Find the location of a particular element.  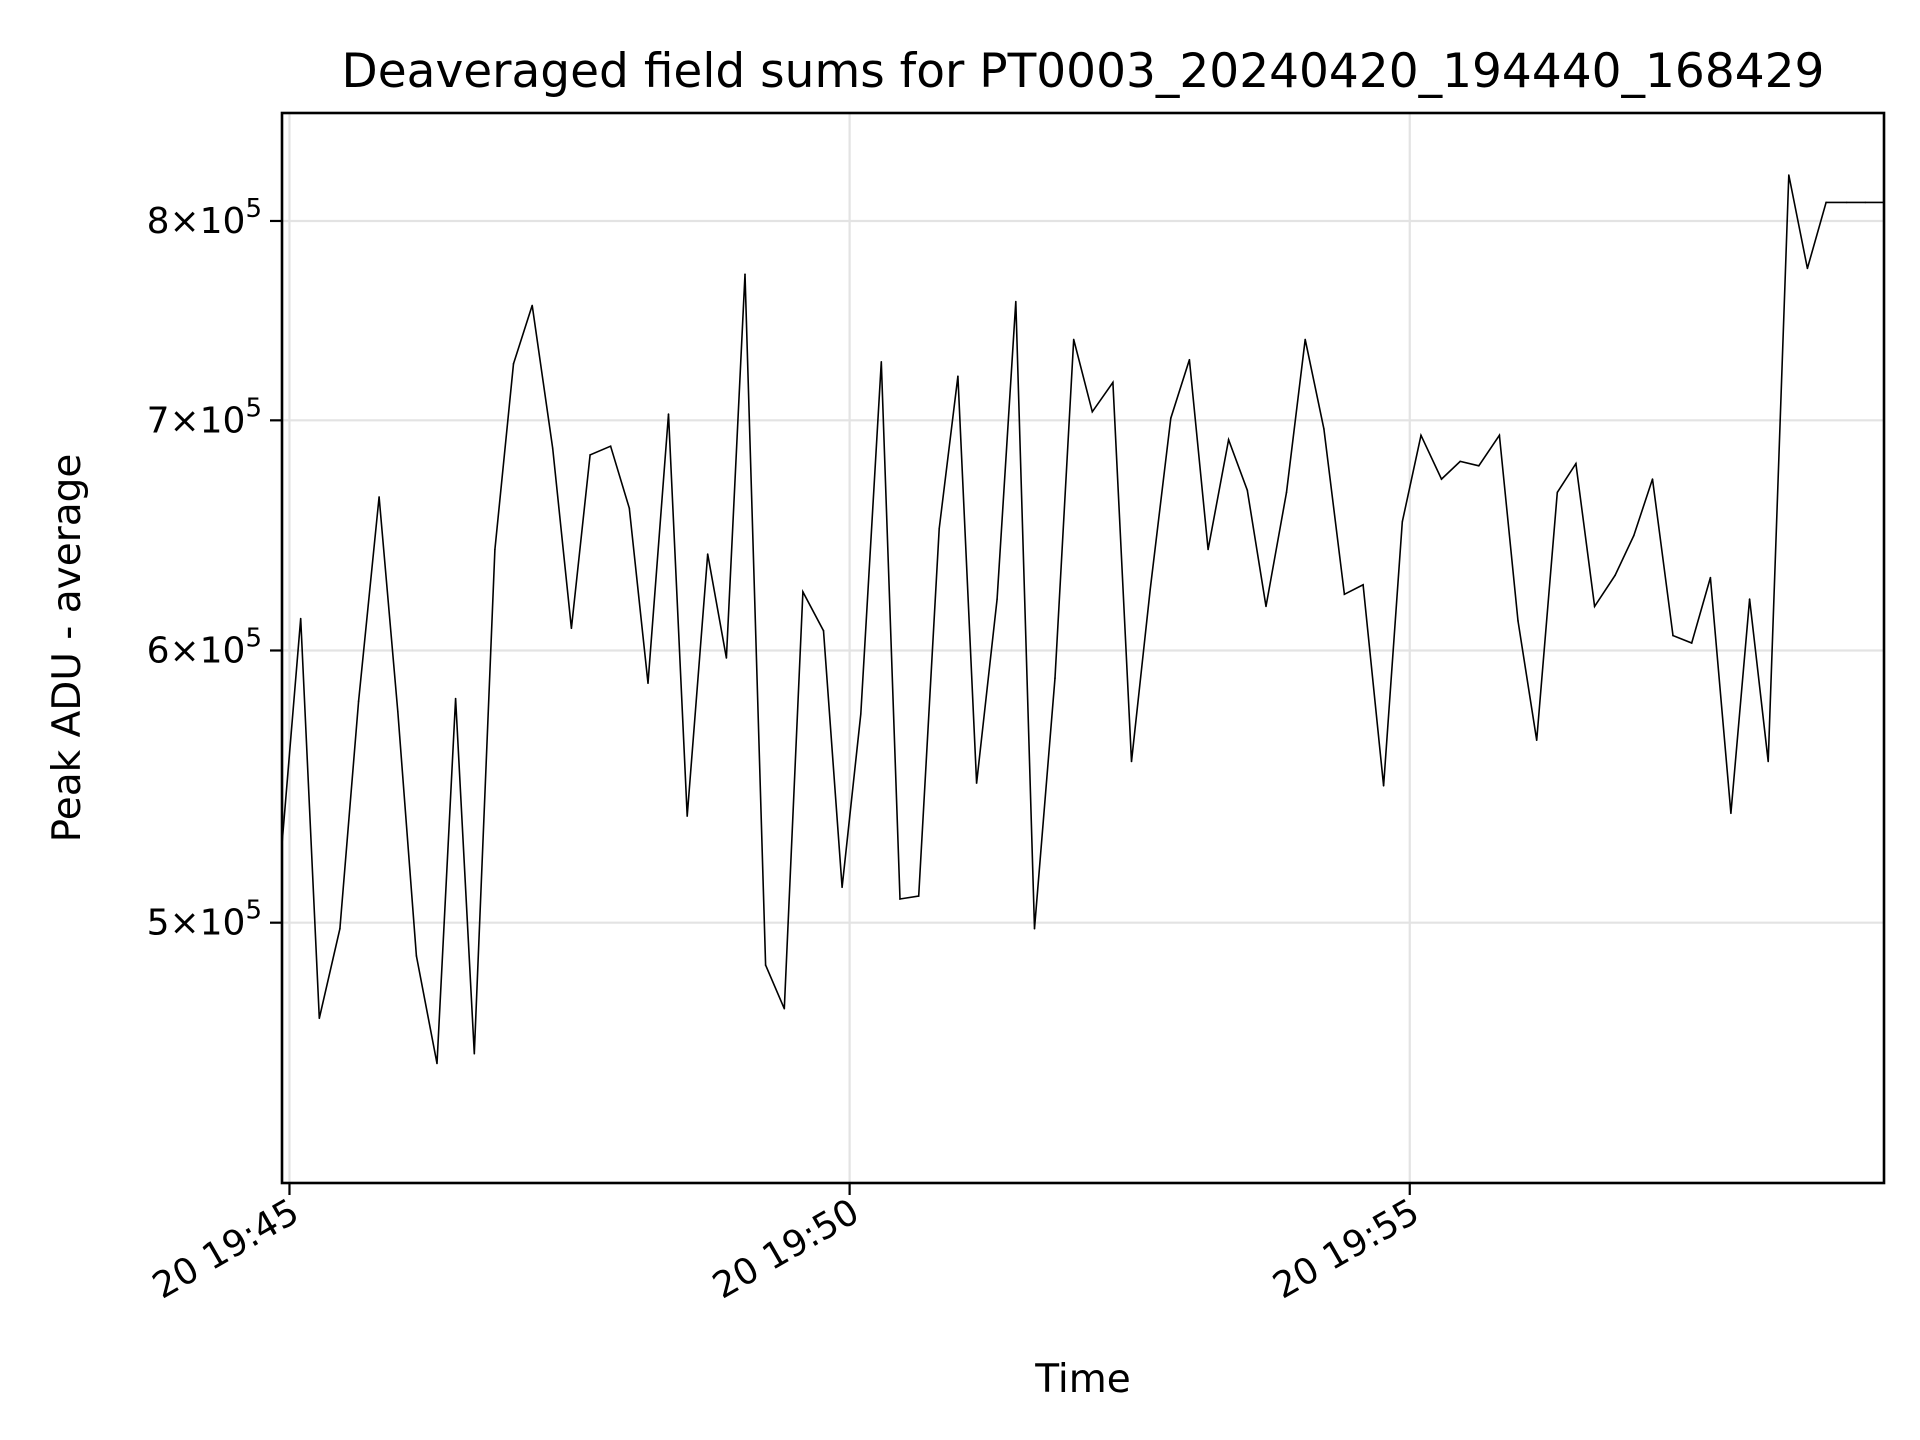

y-tick-label: 7×105 is located at coordinates (204, 417).